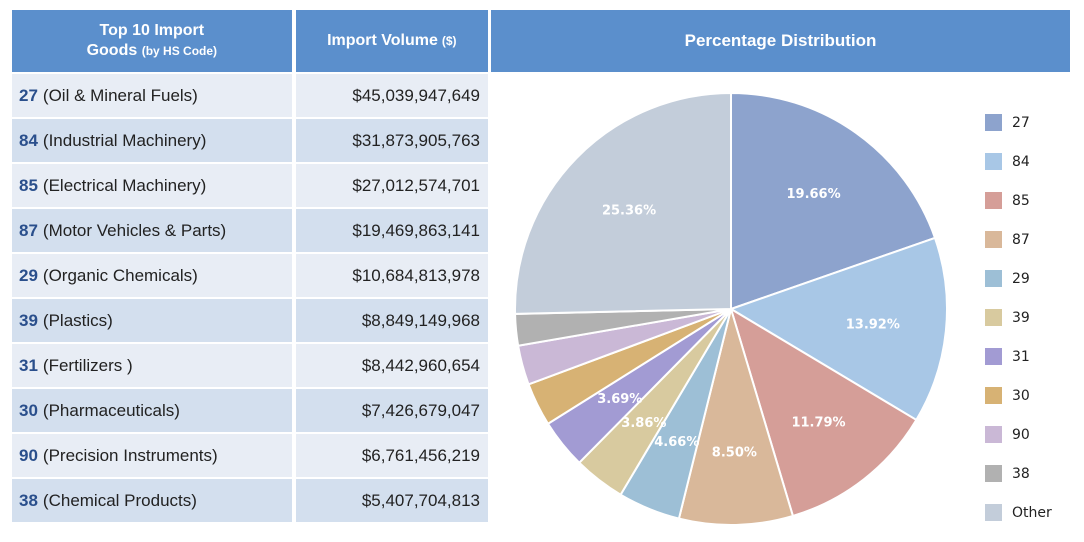 This screenshot has width=1084, height=542. Describe the element at coordinates (28, 275) in the screenshot. I see `hs-code: 29` at that location.